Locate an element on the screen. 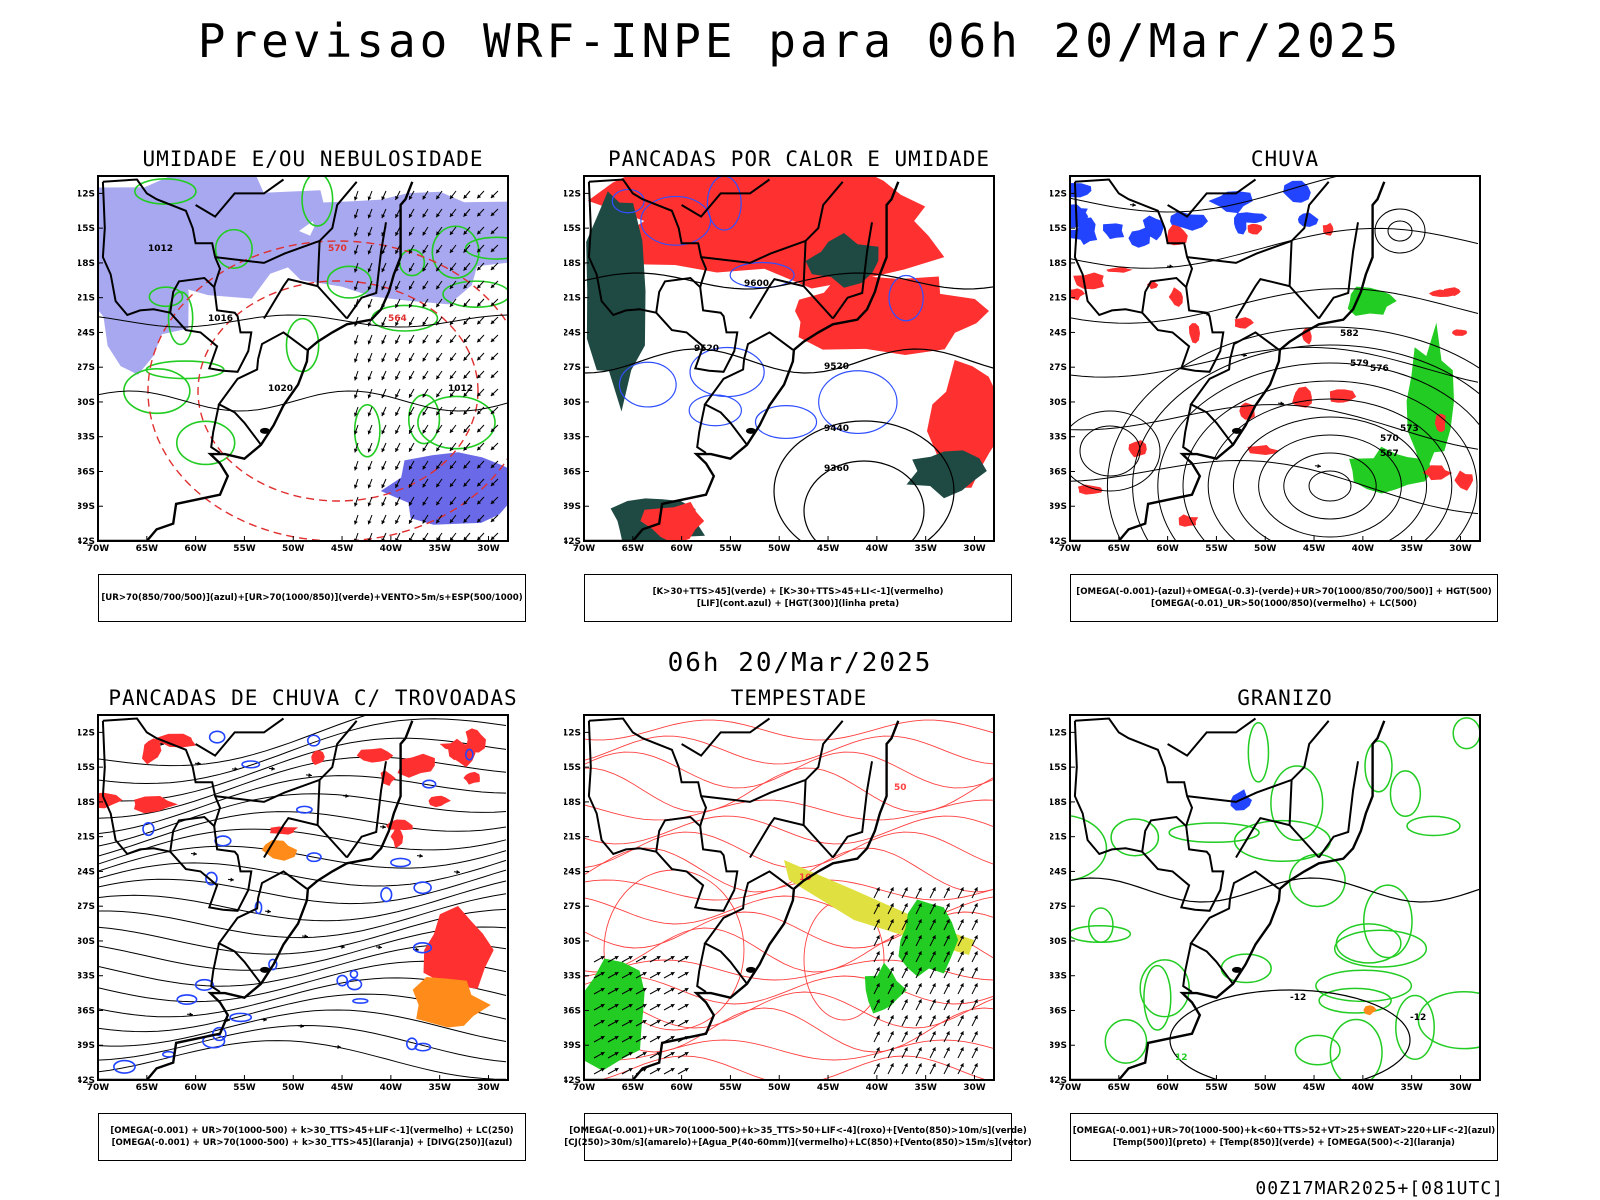 Image resolution: width=1600 pixels, height=1200 pixels. precipitable-water-contour is located at coordinates (789, 830).